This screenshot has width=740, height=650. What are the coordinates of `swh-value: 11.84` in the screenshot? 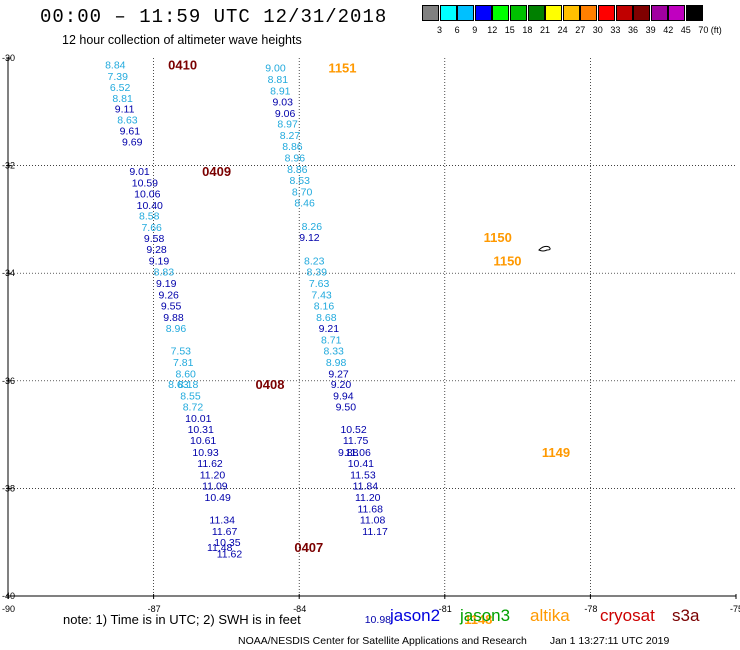 It's located at (366, 487).